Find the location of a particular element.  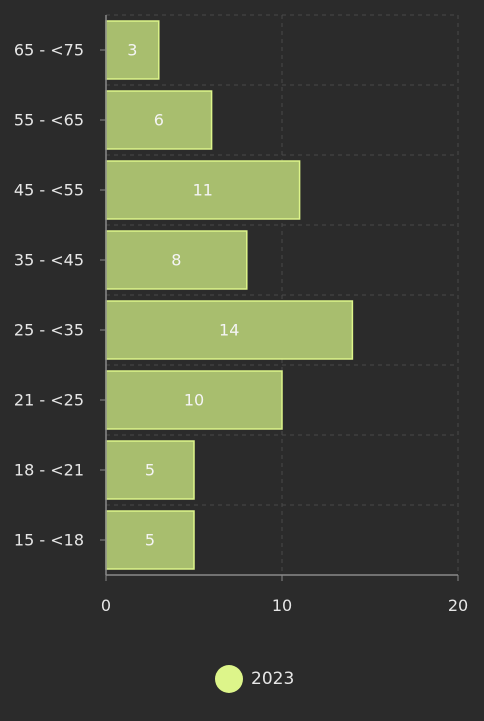

bar-value-label: 8 is located at coordinates (176, 260).